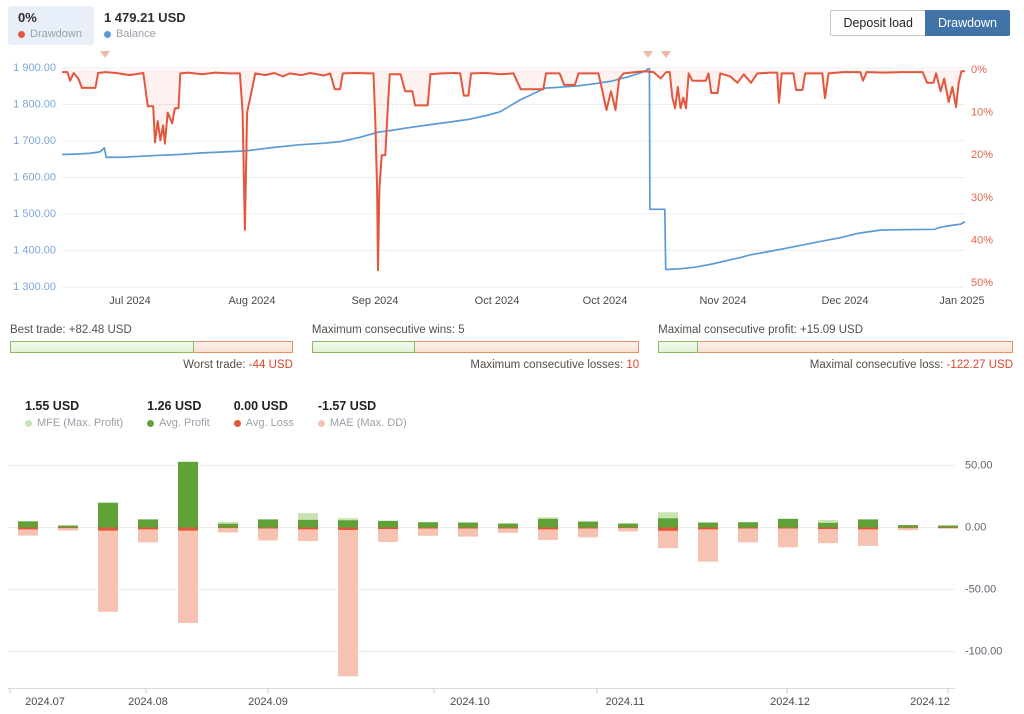  What do you see at coordinates (130, 301) in the screenshot?
I see `x-axis-month-label: Jul 2024` at bounding box center [130, 301].